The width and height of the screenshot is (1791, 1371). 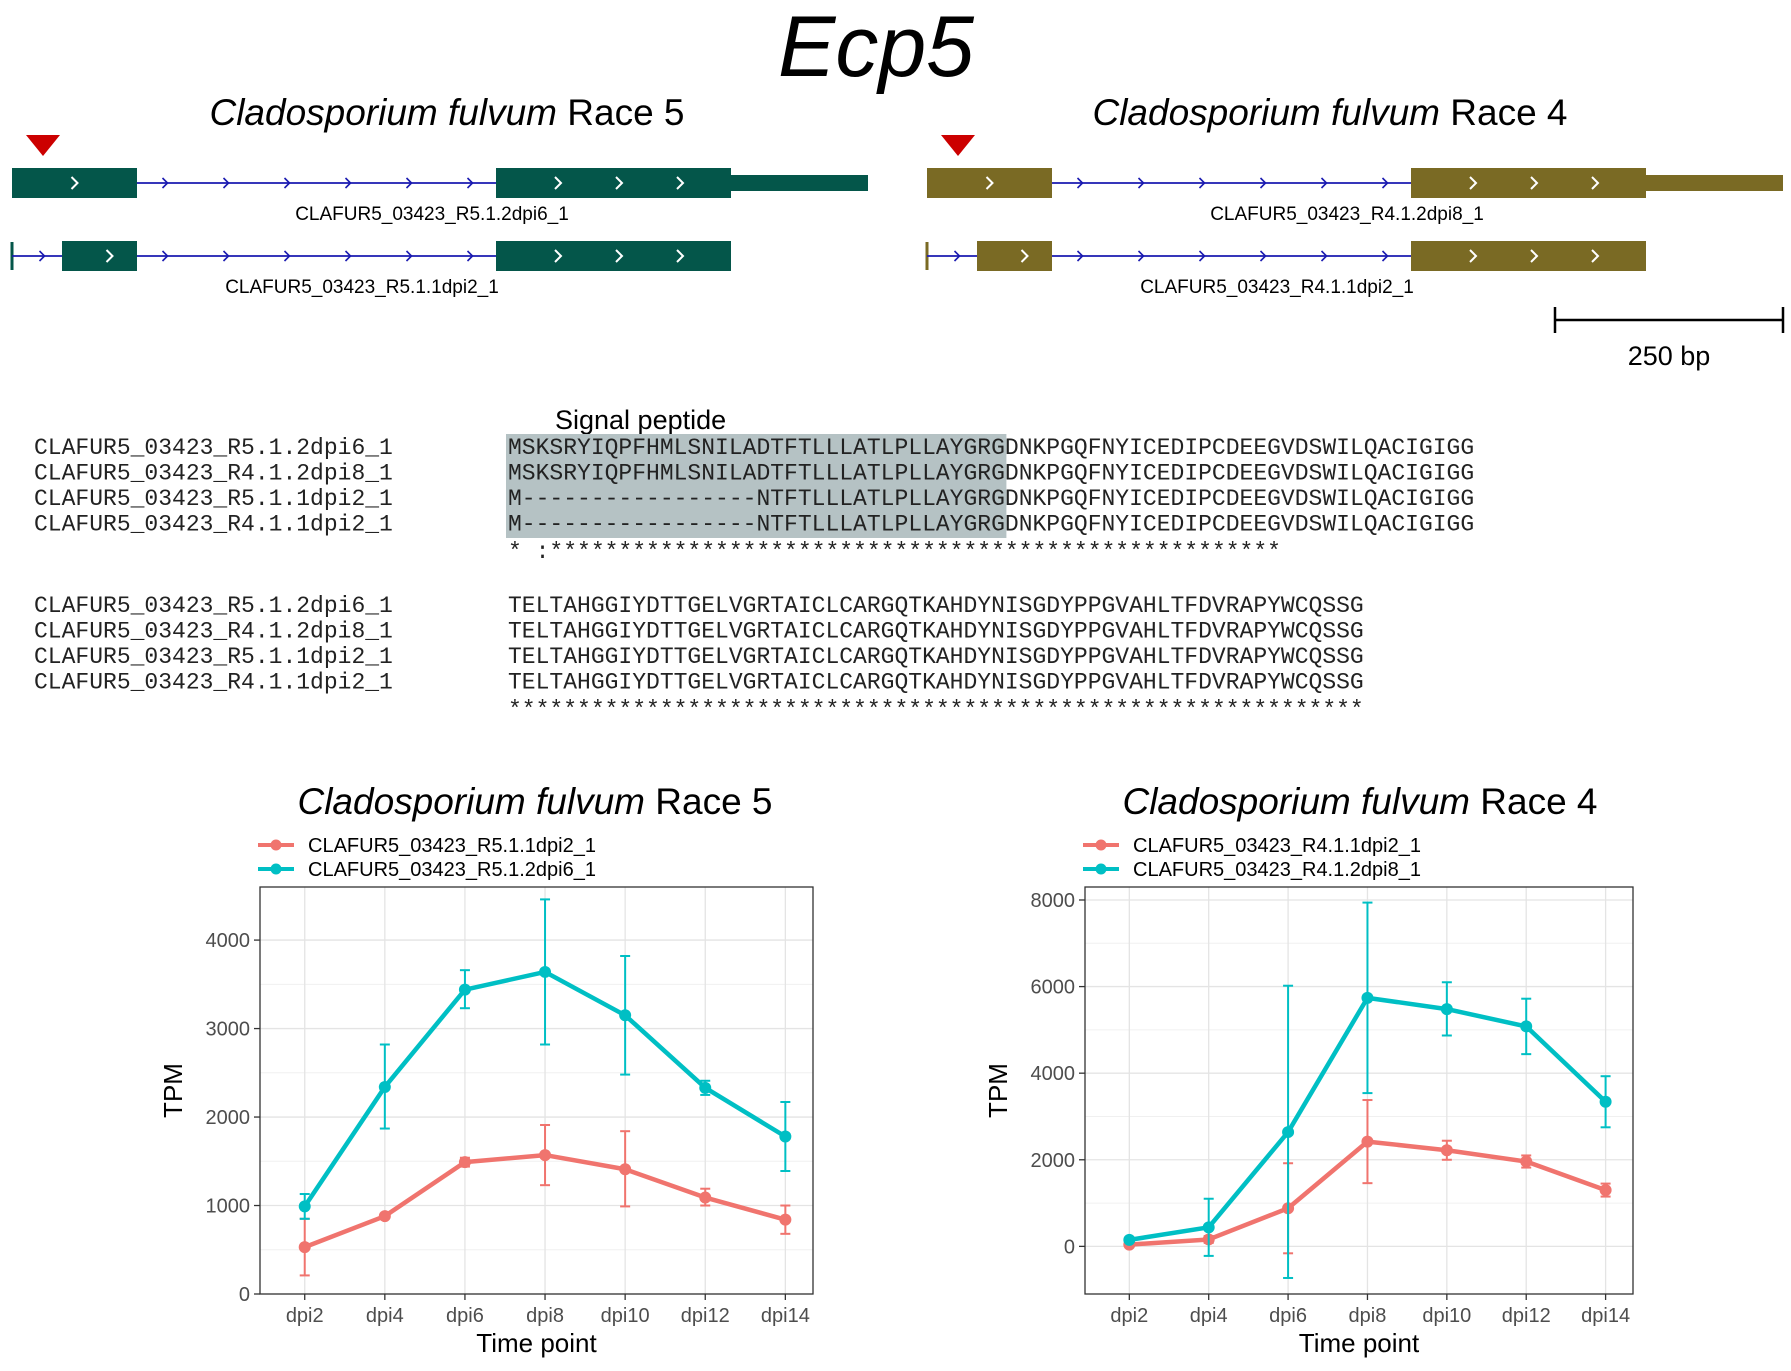 I want to click on legend-label: CLAFUR5_03423_R5.1.1dpi2_1, so click(x=452, y=846).